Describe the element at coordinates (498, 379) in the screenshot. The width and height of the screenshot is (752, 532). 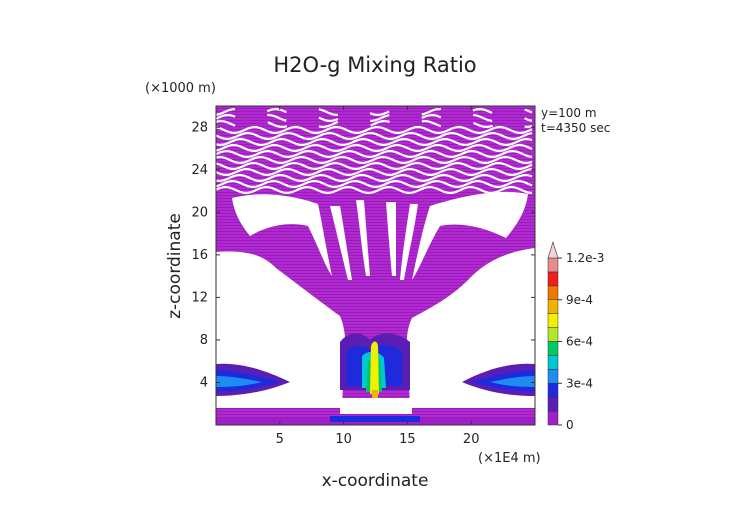
I see `moist-band-right` at that location.